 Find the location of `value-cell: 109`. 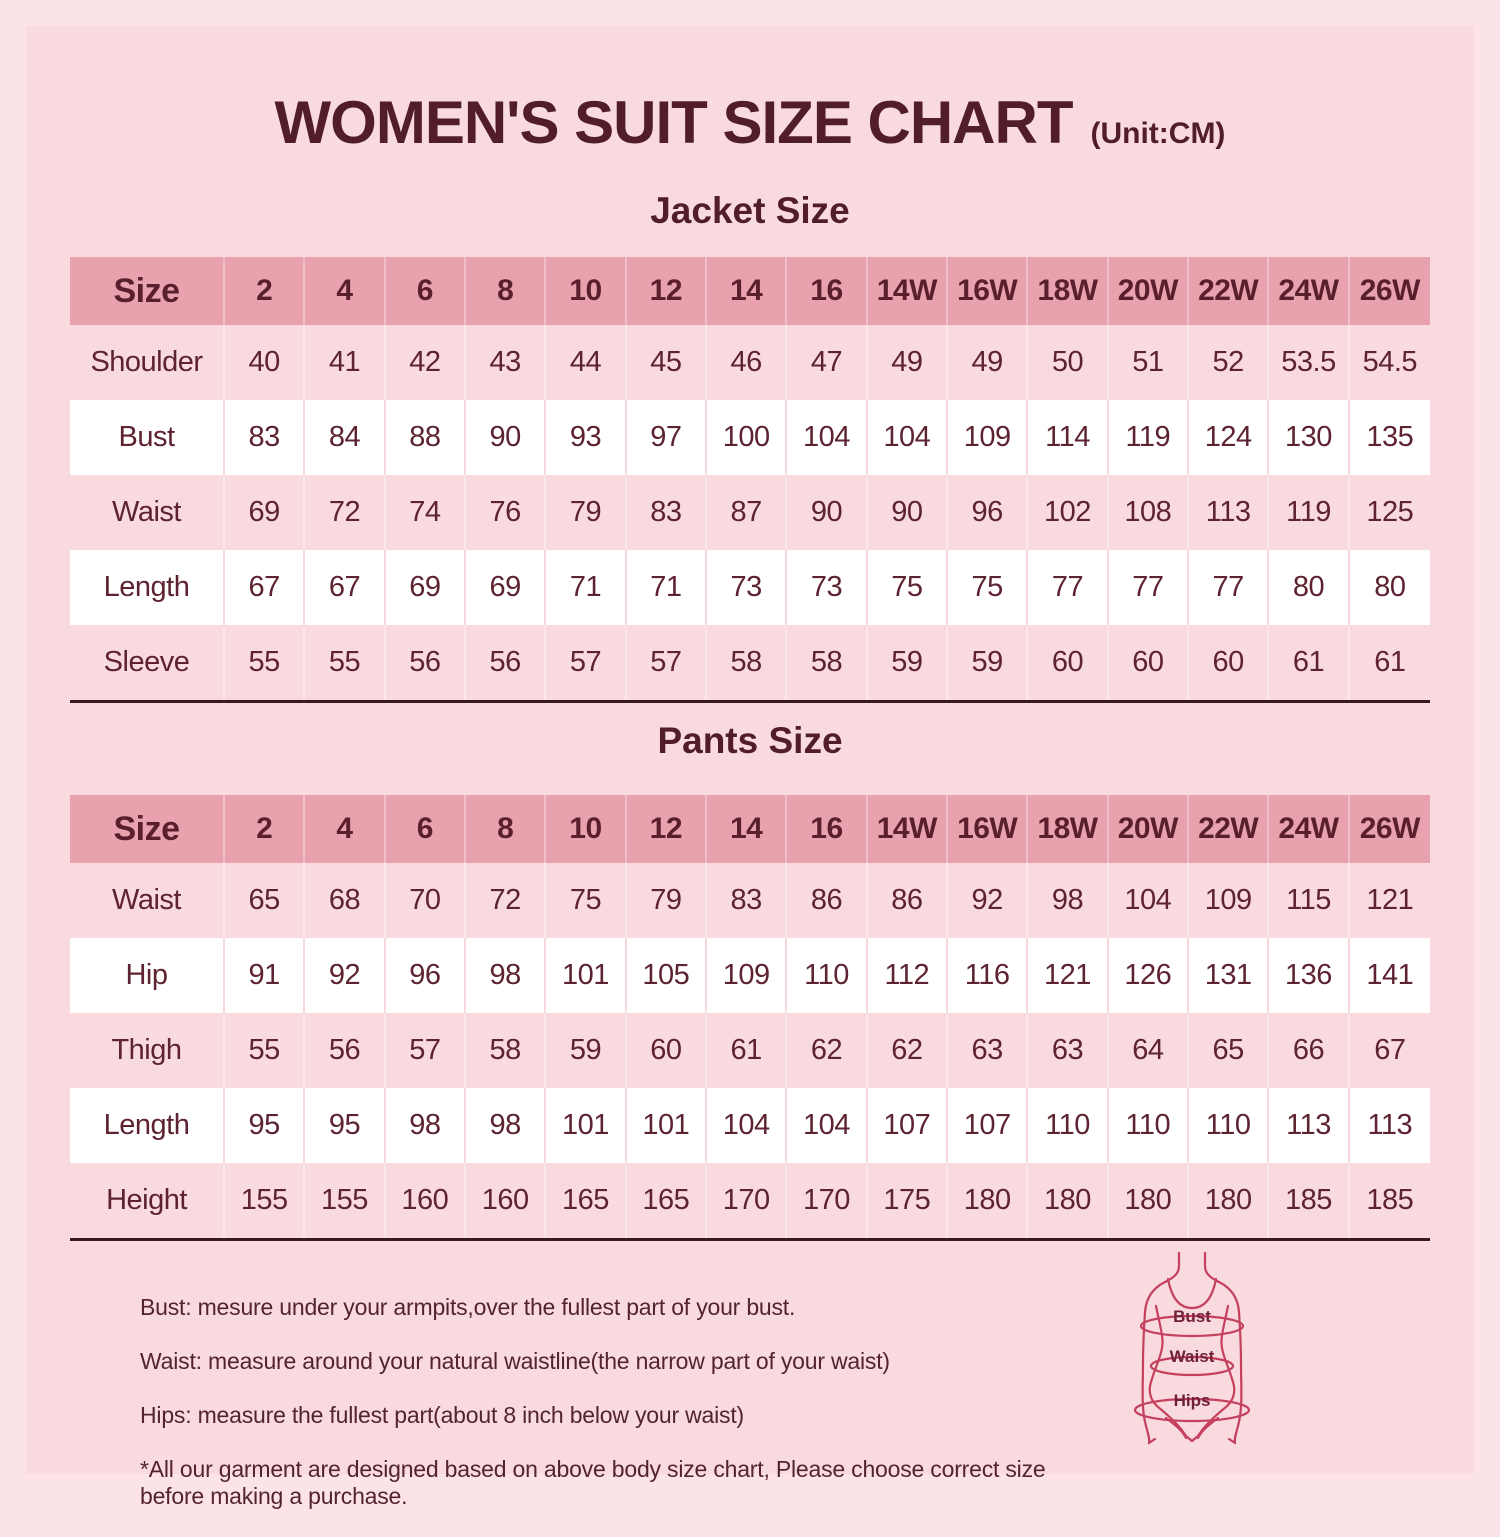

value-cell: 109 is located at coordinates (988, 437).